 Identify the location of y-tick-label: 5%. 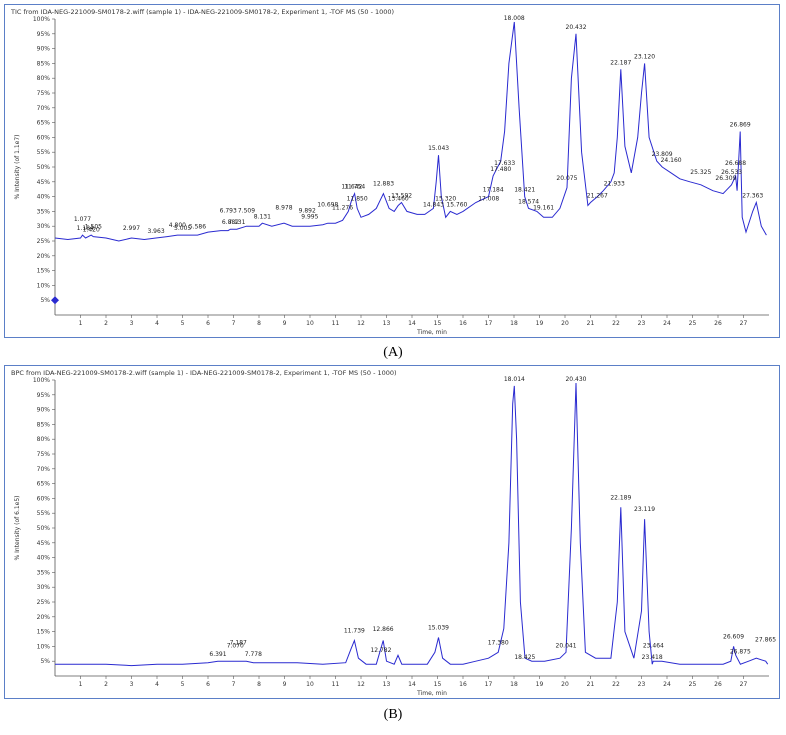
(45, 661).